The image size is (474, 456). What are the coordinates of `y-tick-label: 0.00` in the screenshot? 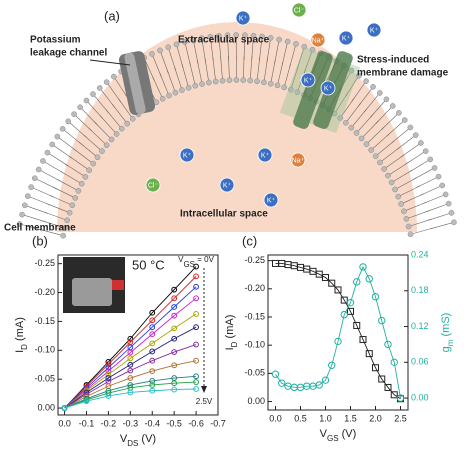 It's located at (256, 401).